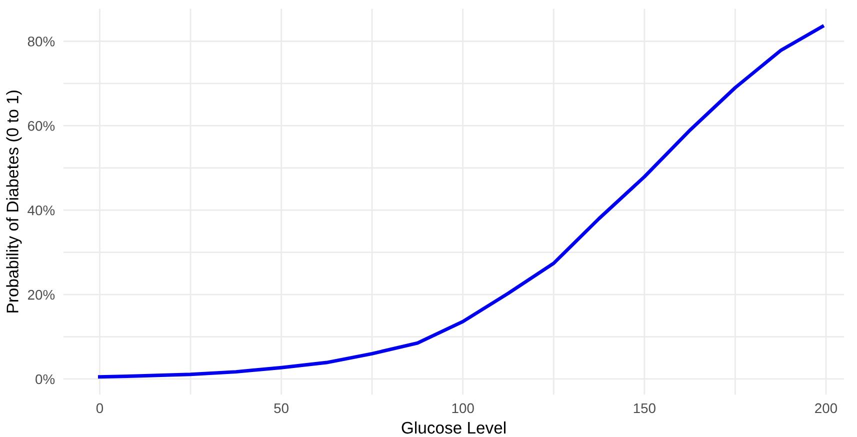 This screenshot has height=437, width=857. I want to click on y-tick-label: 20%, so click(41, 295).